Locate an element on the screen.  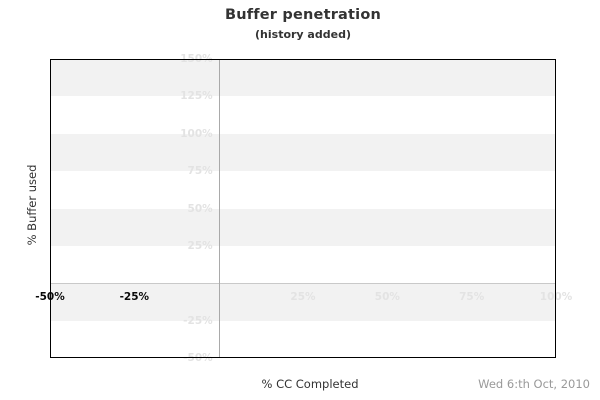
x-tick-label: -50% is located at coordinates (50, 297).